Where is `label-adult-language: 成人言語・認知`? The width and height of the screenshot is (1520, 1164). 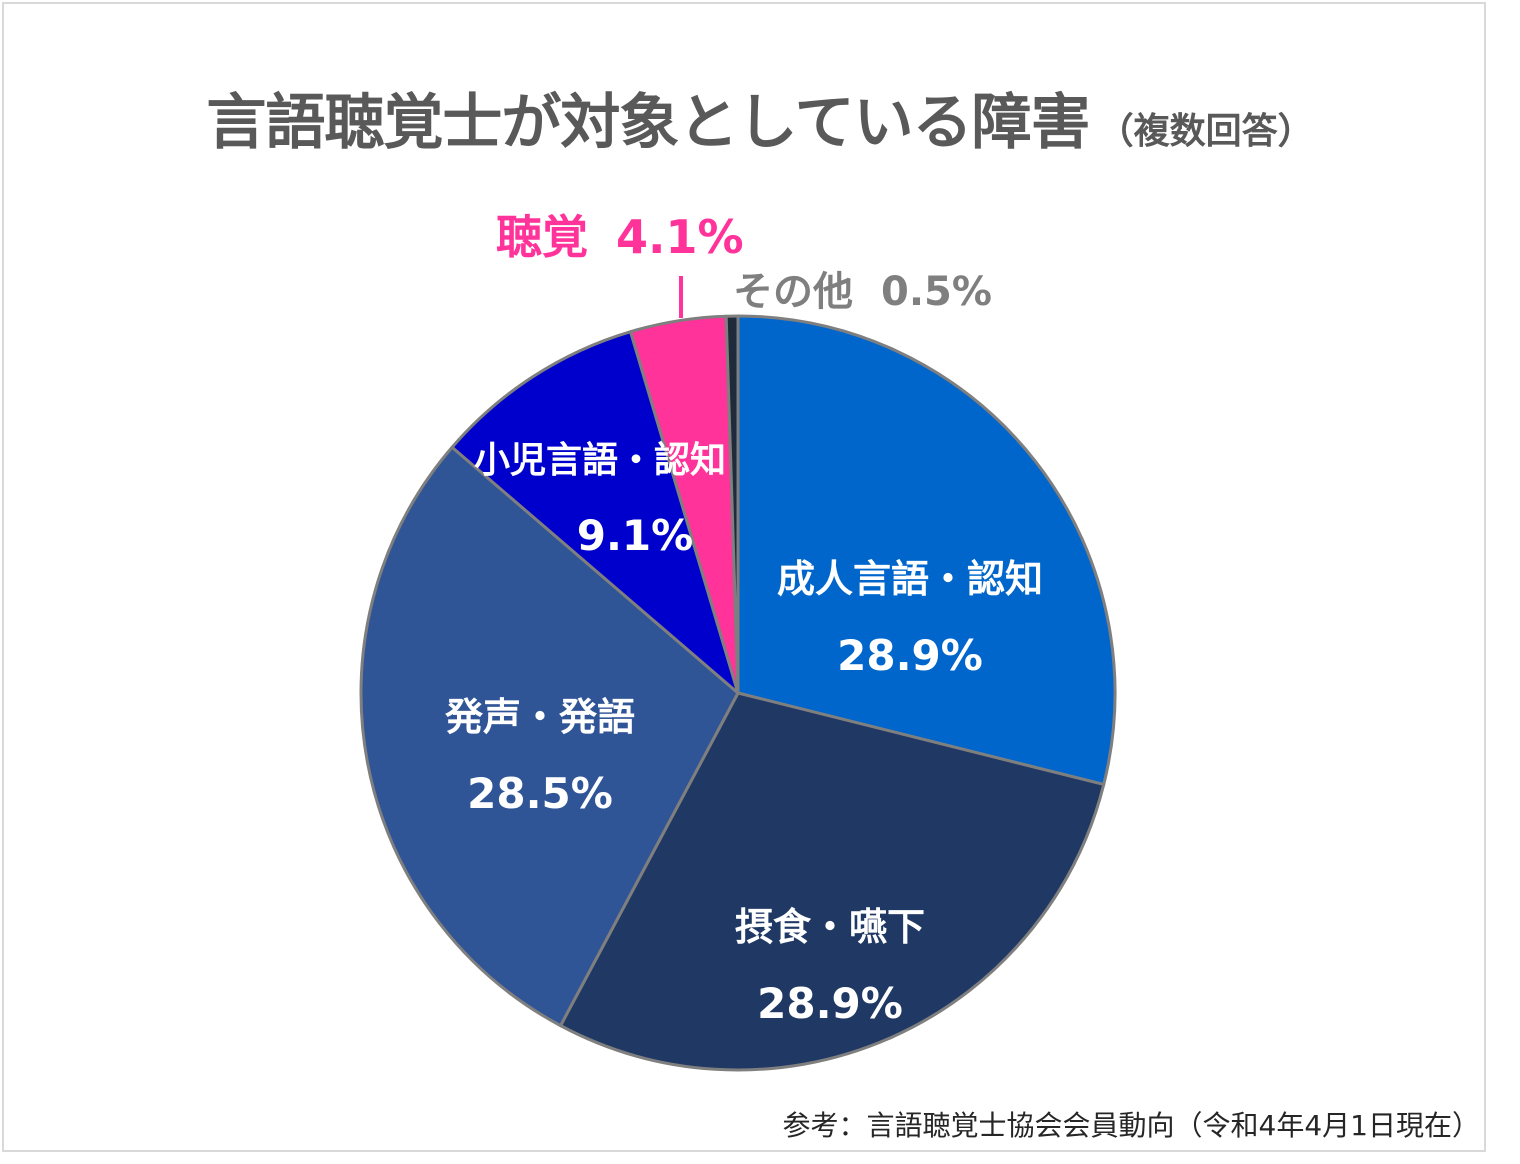 label-adult-language: 成人言語・認知 is located at coordinates (910, 579).